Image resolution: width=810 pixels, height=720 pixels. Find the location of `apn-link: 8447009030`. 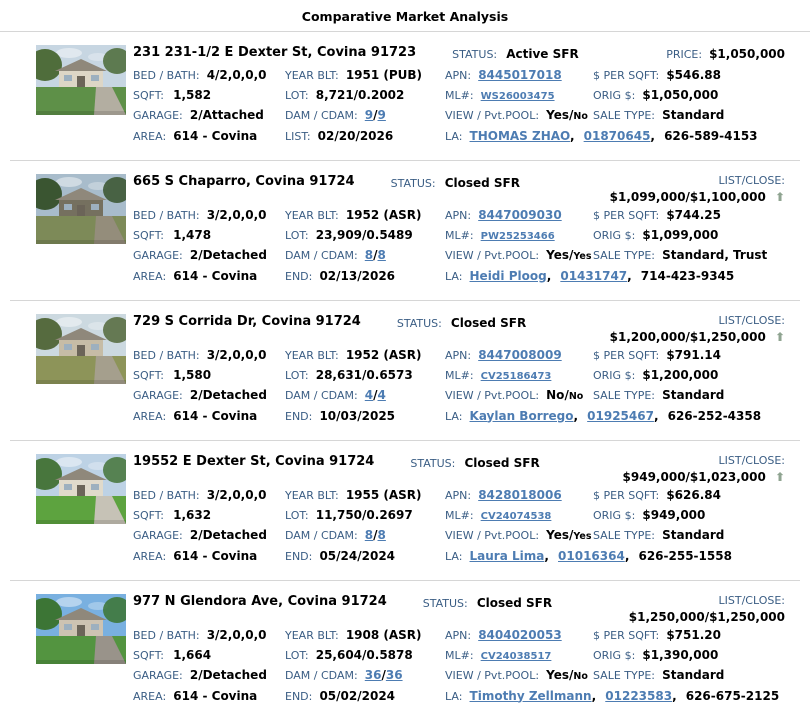

apn-link: 8447009030 is located at coordinates (520, 215).